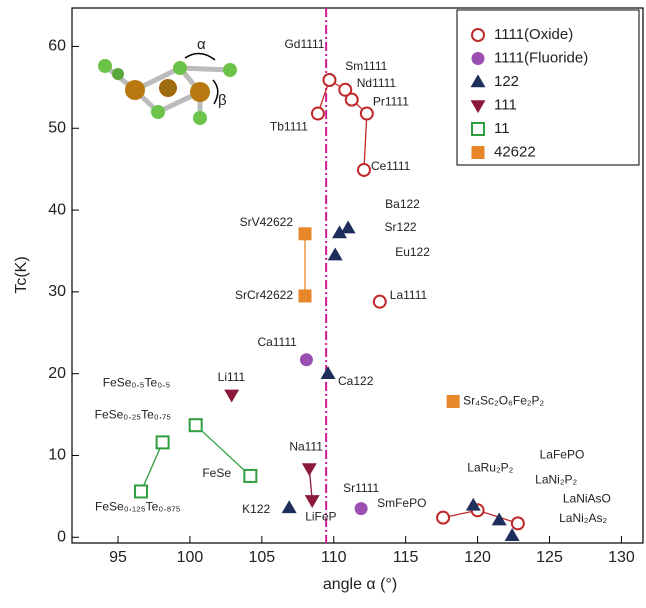 The width and height of the screenshot is (646, 608). What do you see at coordinates (201, 44) in the screenshot?
I see `inset-label: α` at bounding box center [201, 44].